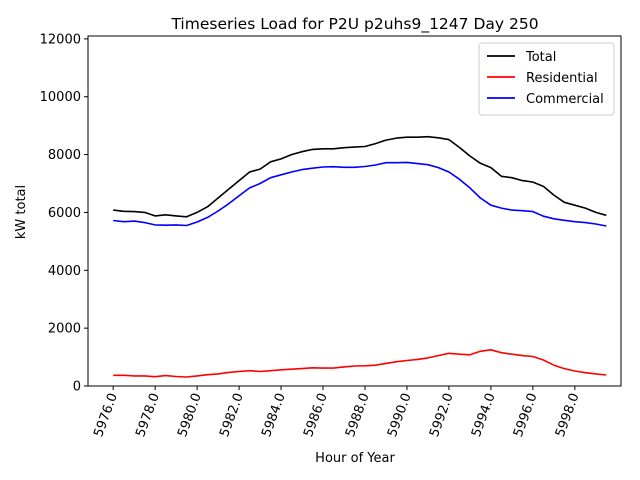 This screenshot has width=640, height=480. I want to click on y-tick-label: 4000, so click(64, 271).